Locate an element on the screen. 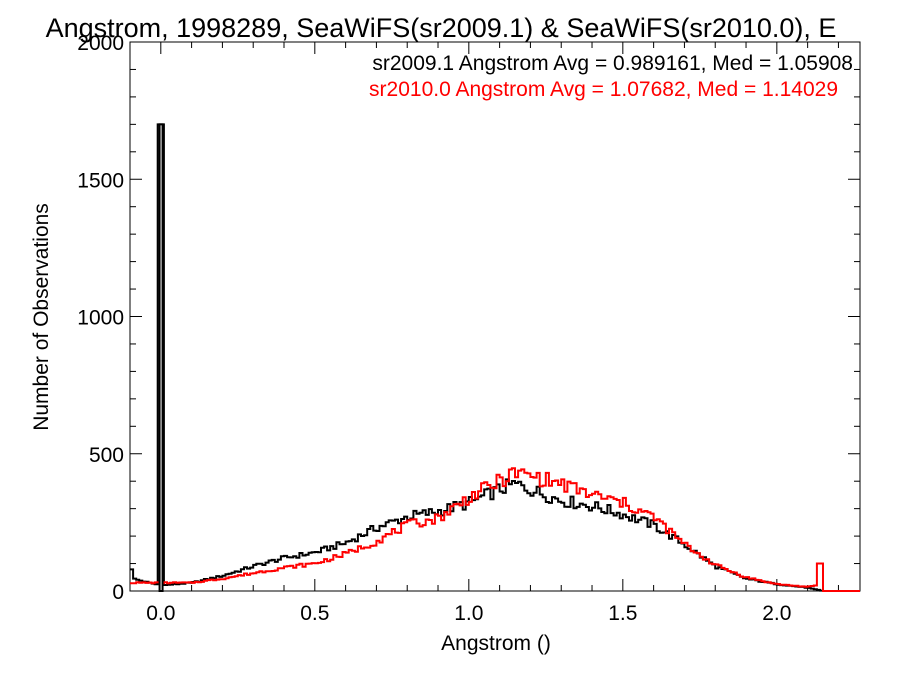 Image resolution: width=900 pixels, height=675 pixels. y-tick-label: 0 is located at coordinates (118, 592).